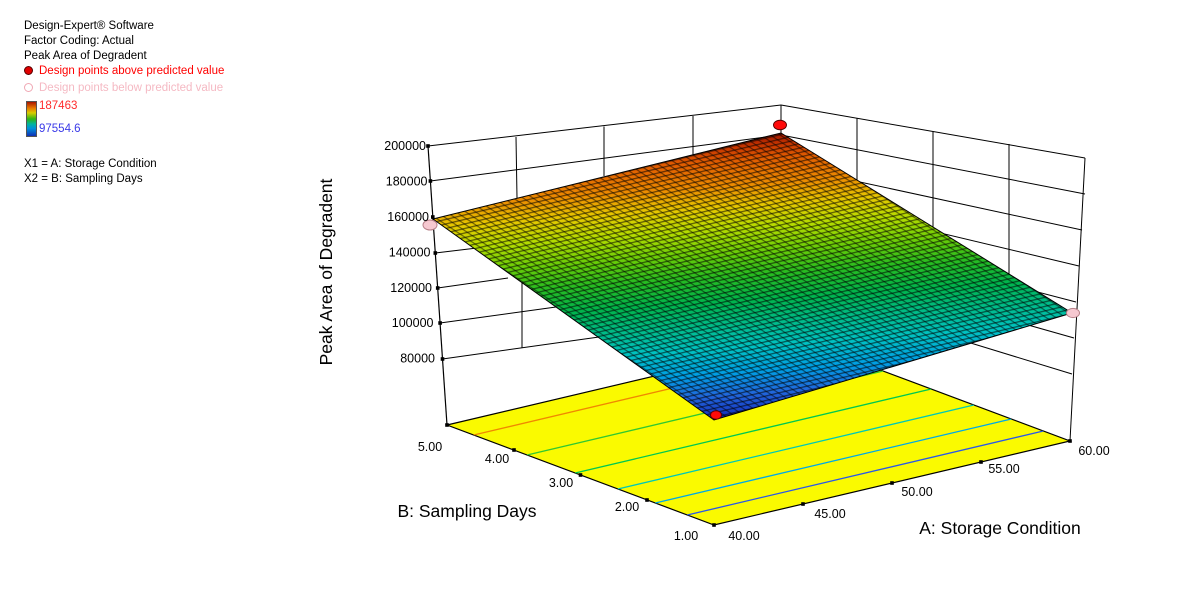  What do you see at coordinates (131, 88) in the screenshot?
I see `legend-points-below-label: Design points below predicted value` at bounding box center [131, 88].